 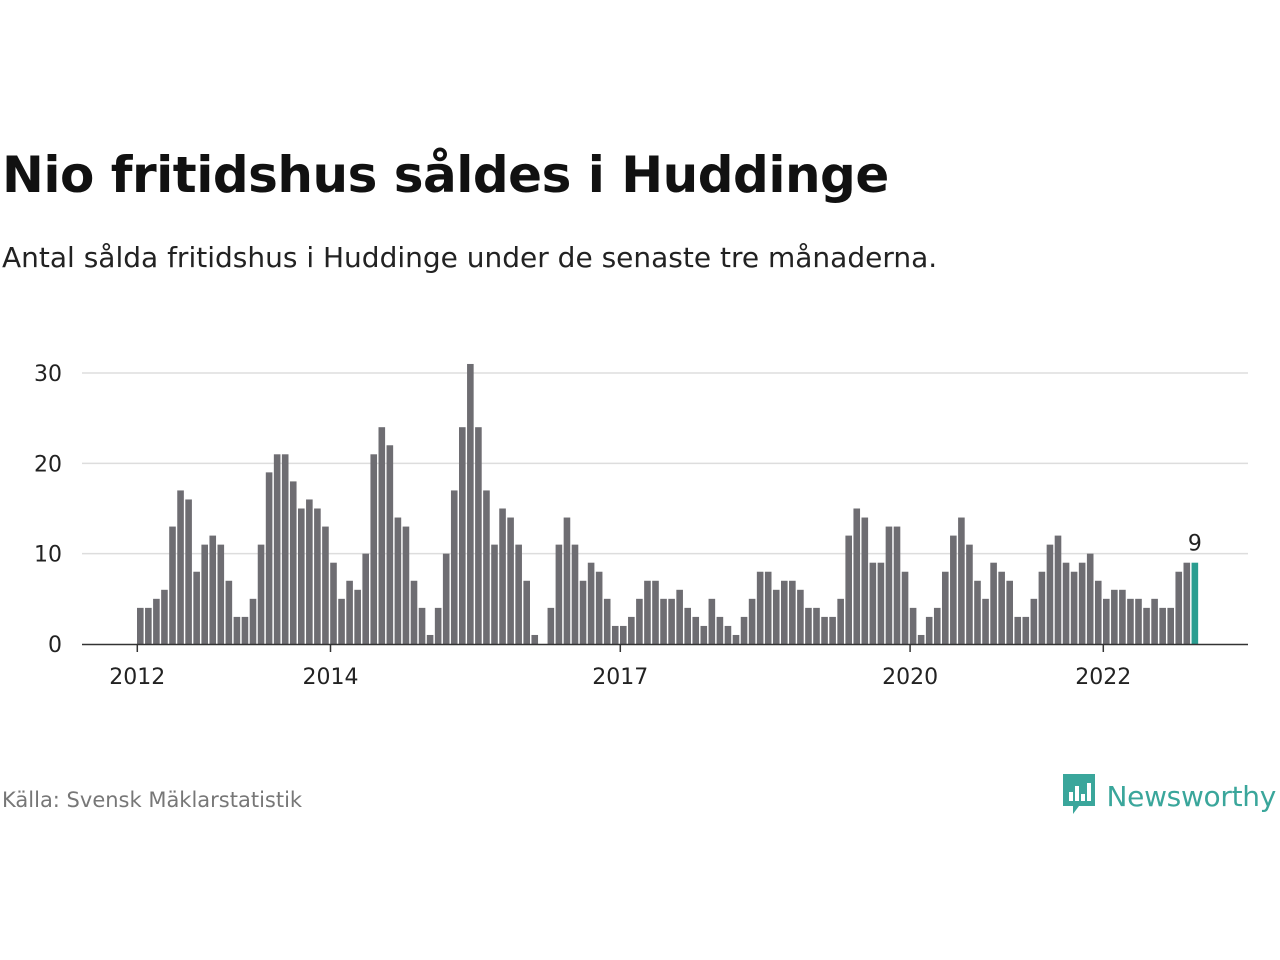 I want to click on brand-logo: Newsworthy, so click(x=1169, y=796).